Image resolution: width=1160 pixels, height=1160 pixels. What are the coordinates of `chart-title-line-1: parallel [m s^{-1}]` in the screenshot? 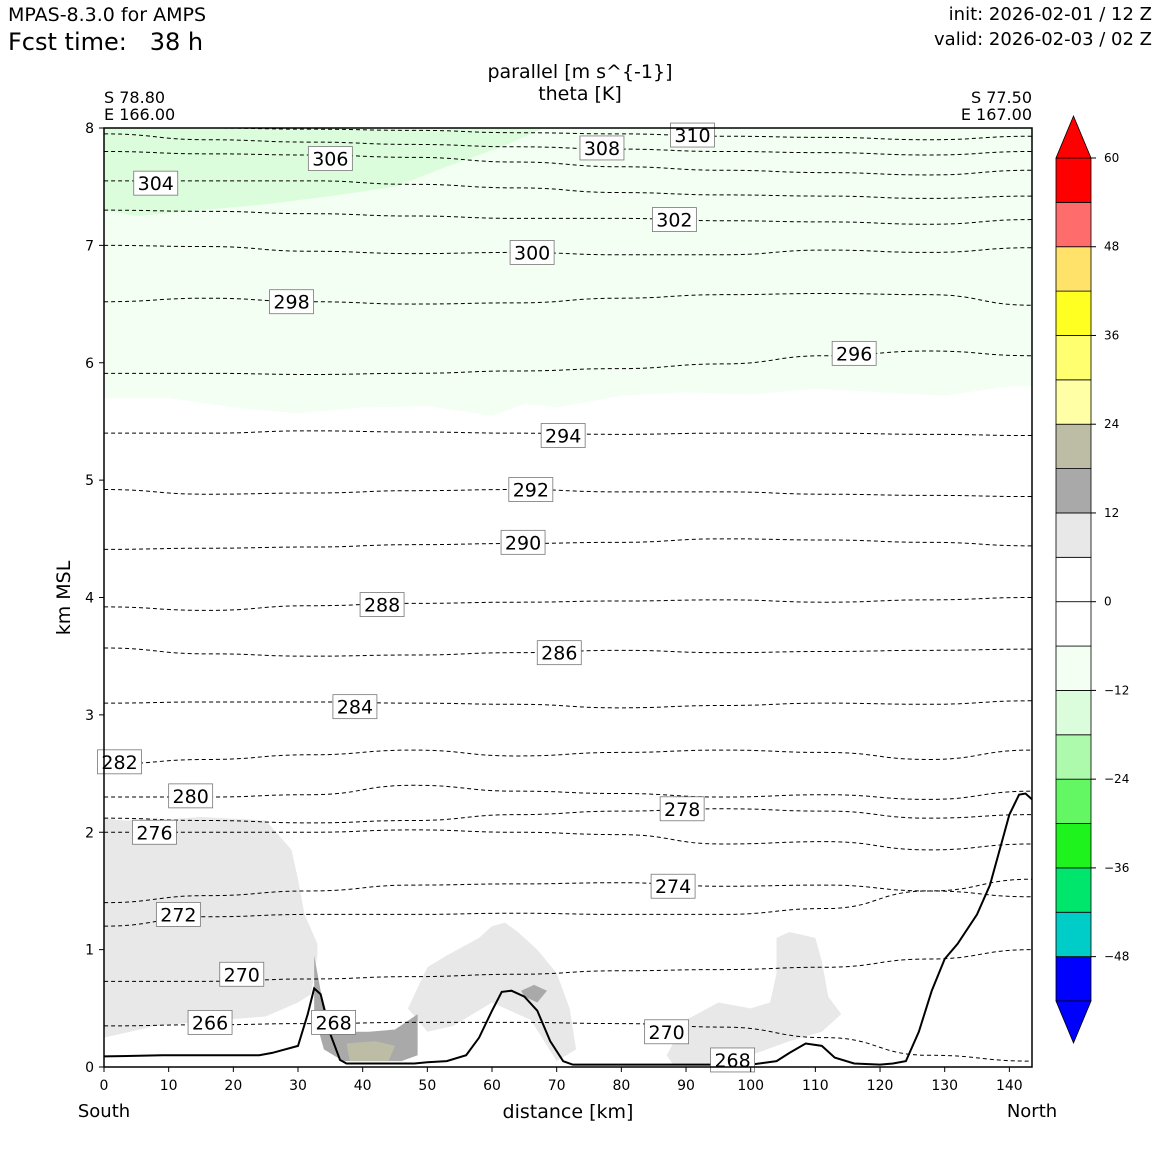 It's located at (579, 72).